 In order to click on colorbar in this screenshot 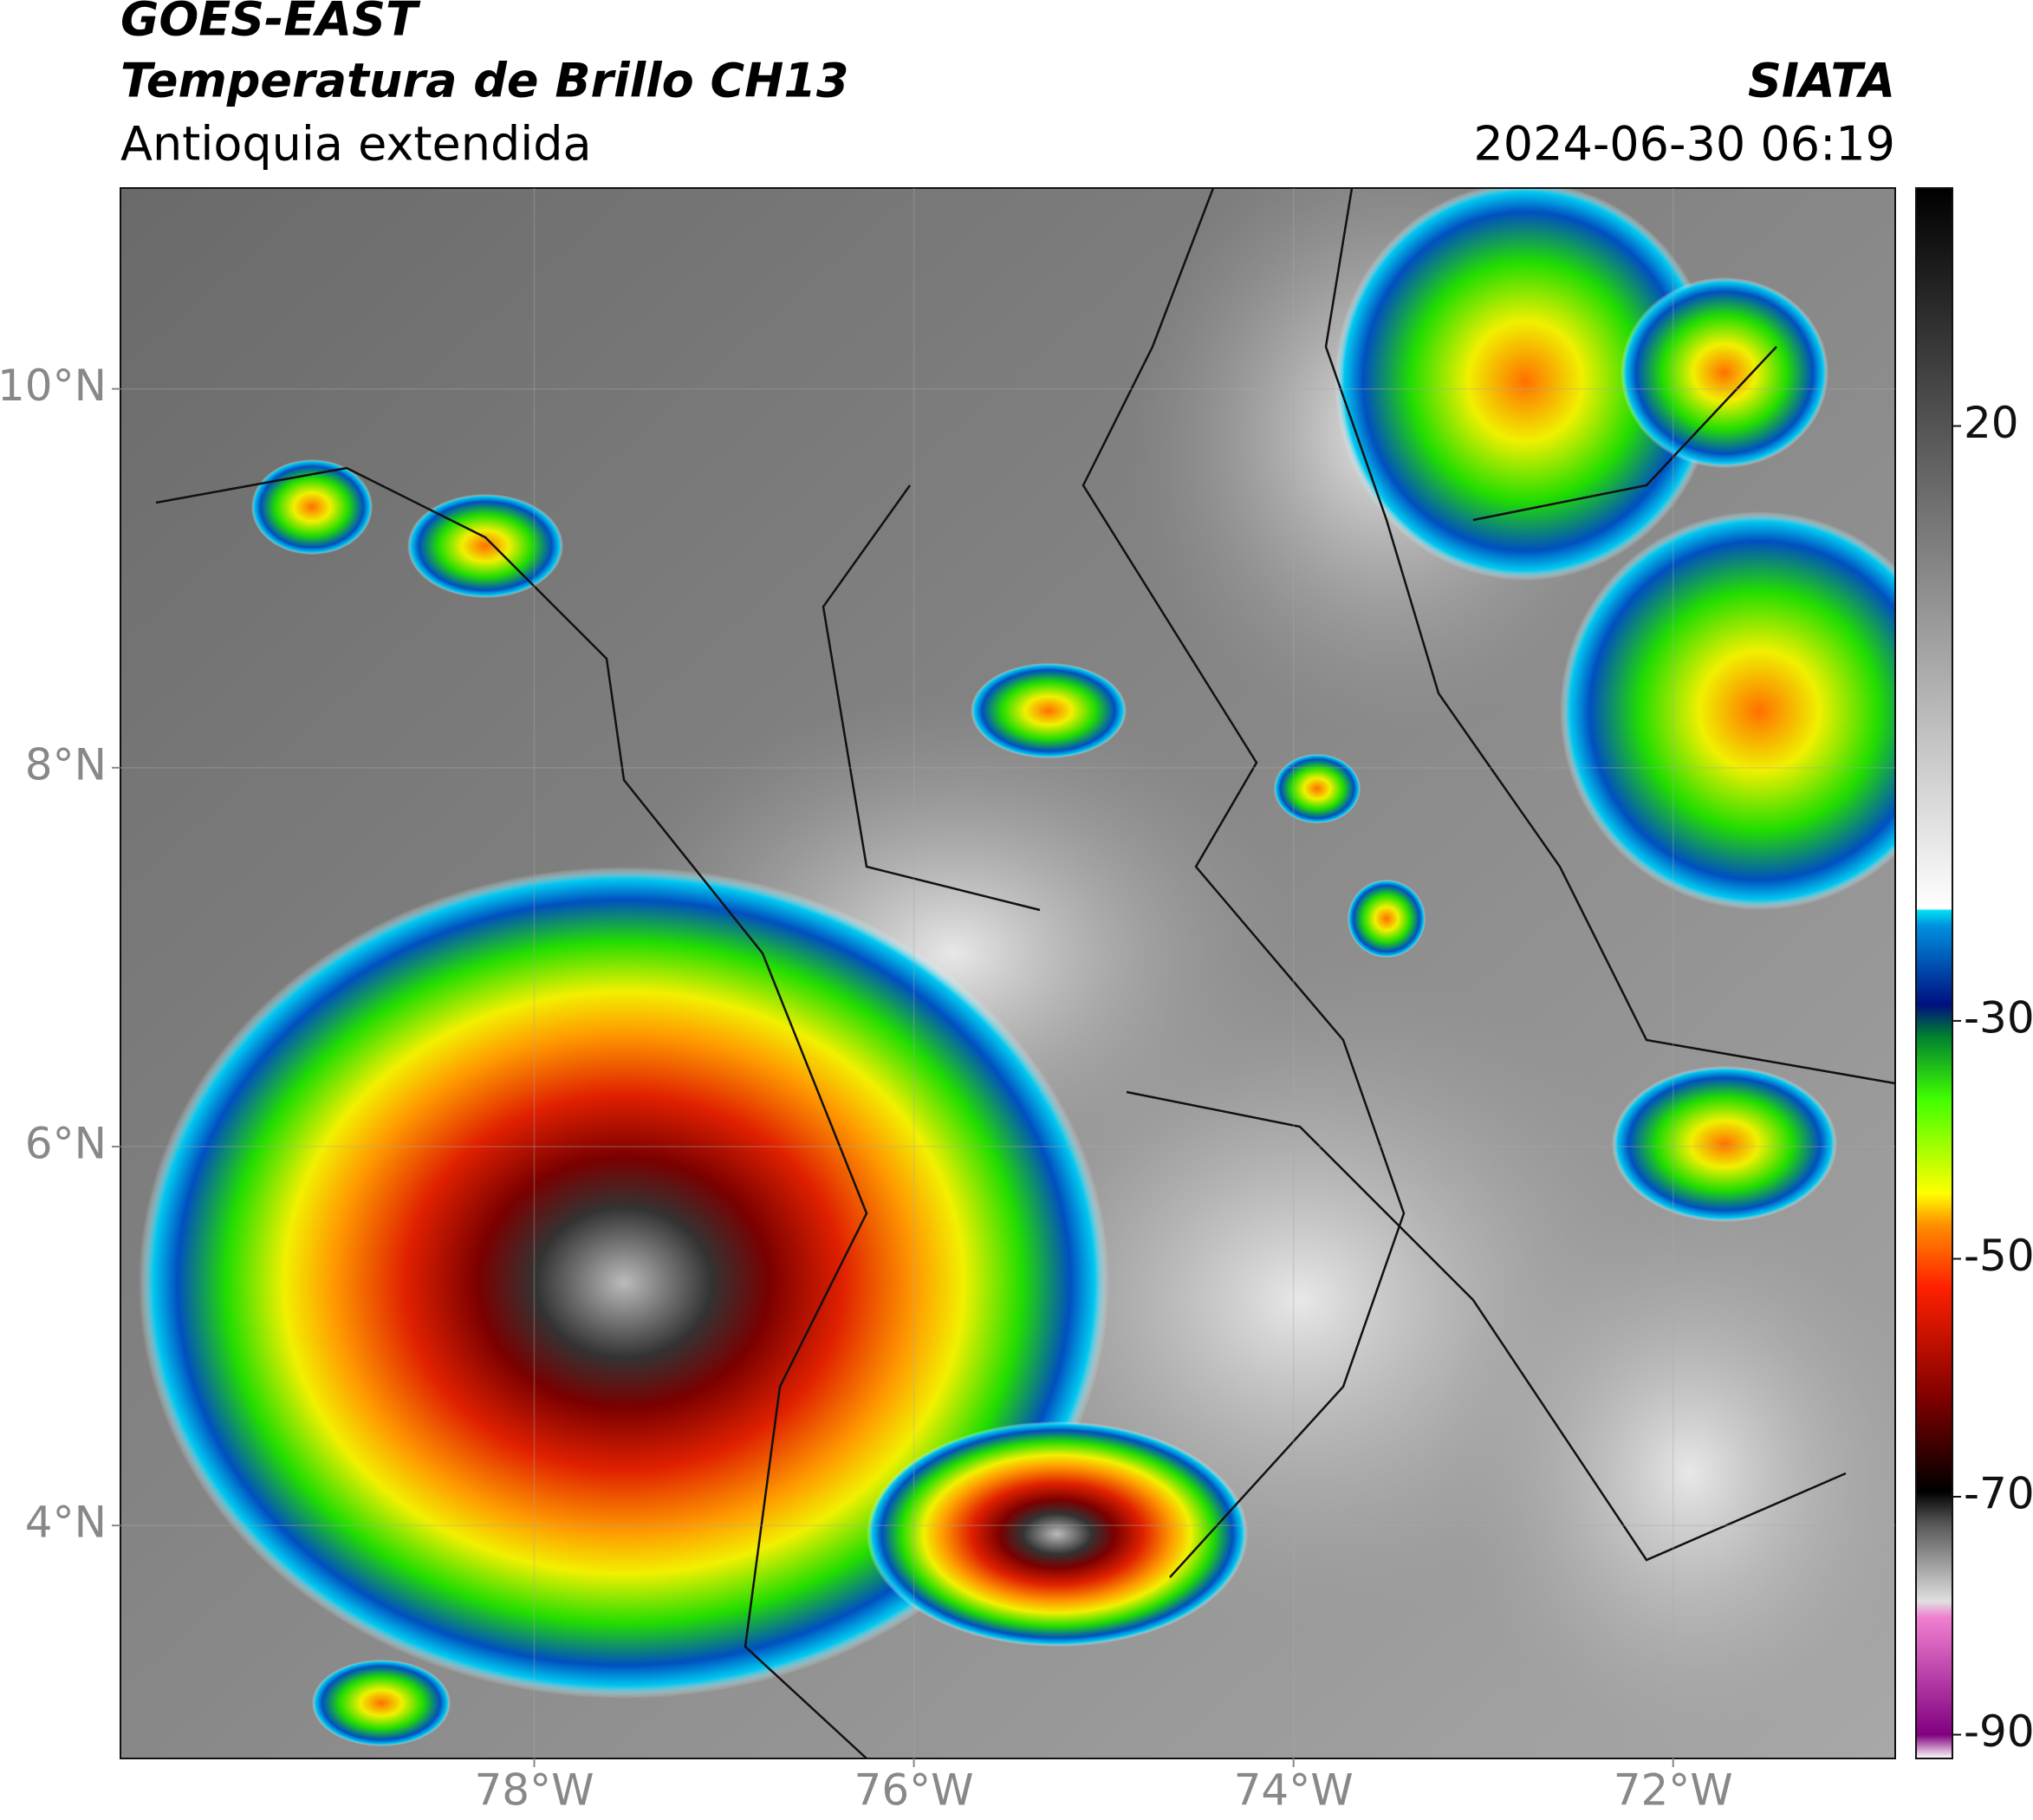, I will do `click(1934, 973)`.